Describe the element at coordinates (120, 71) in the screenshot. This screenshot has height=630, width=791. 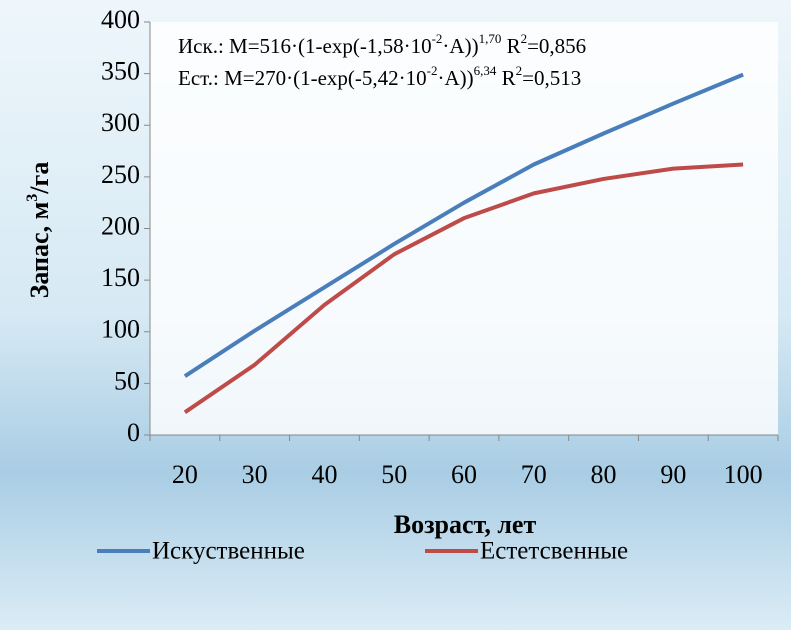
I see `y-tick-label: 350` at that location.